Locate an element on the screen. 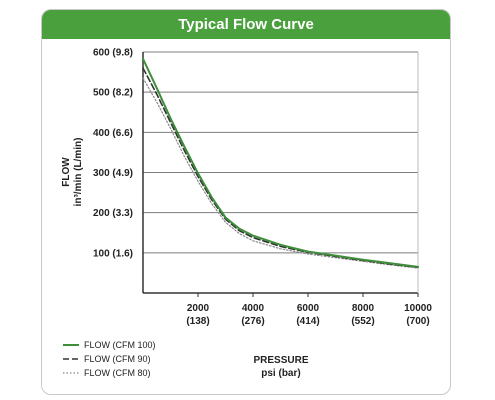  x-tick-sublabel: (552) is located at coordinates (362, 321).